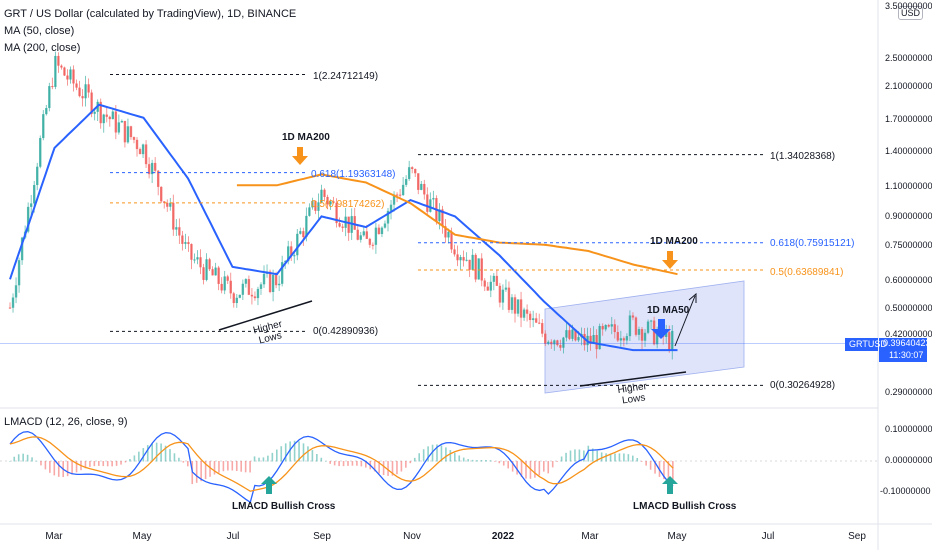 This screenshot has width=932, height=550. Describe the element at coordinates (346, 76) in the screenshot. I see `fib-label: 1(2.24712149)` at that location.